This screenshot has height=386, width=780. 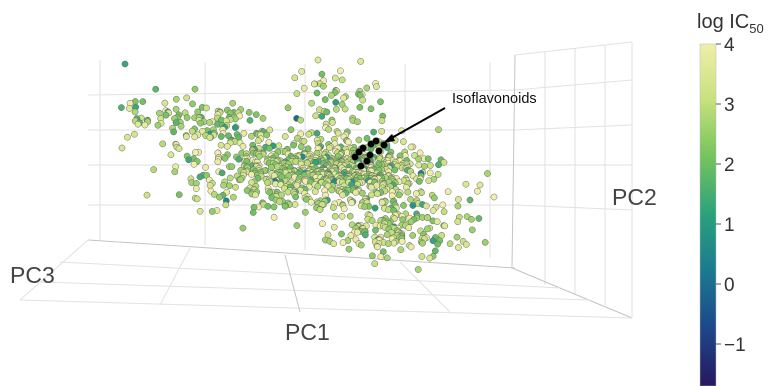 I want to click on colorbar-title: log IC50, so click(x=730, y=23).